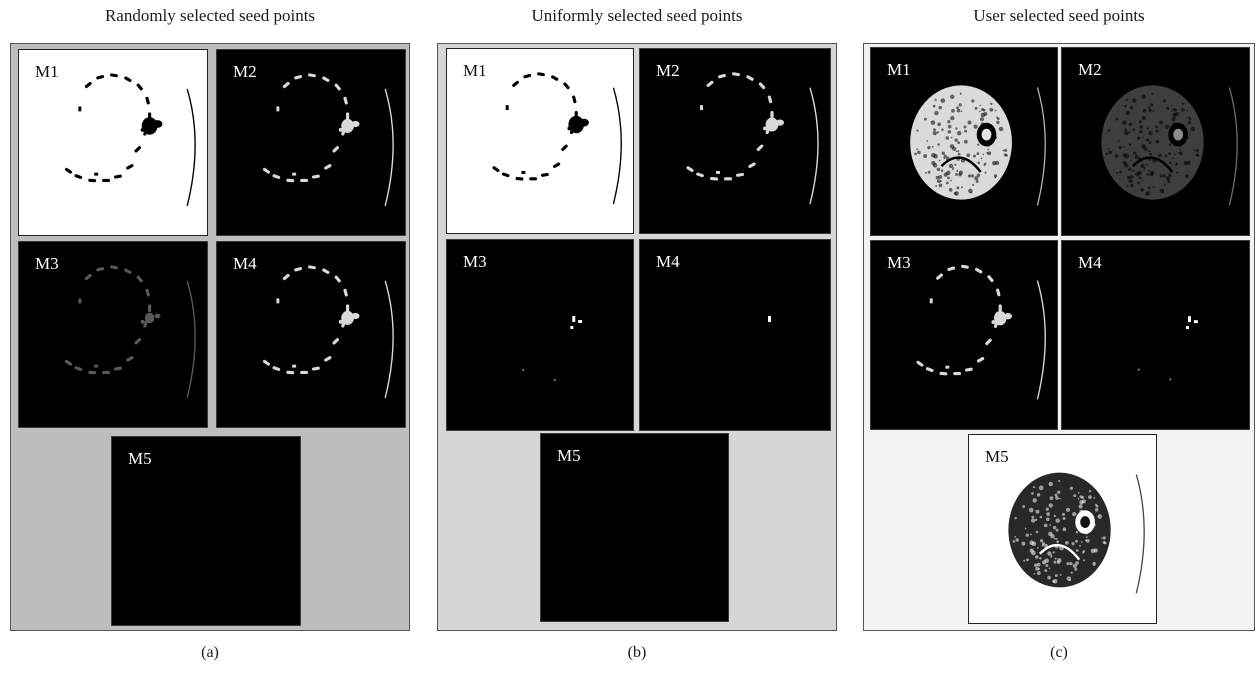 This screenshot has width=1257, height=673. I want to click on panel-c-tile-m4: M4, so click(1155, 335).